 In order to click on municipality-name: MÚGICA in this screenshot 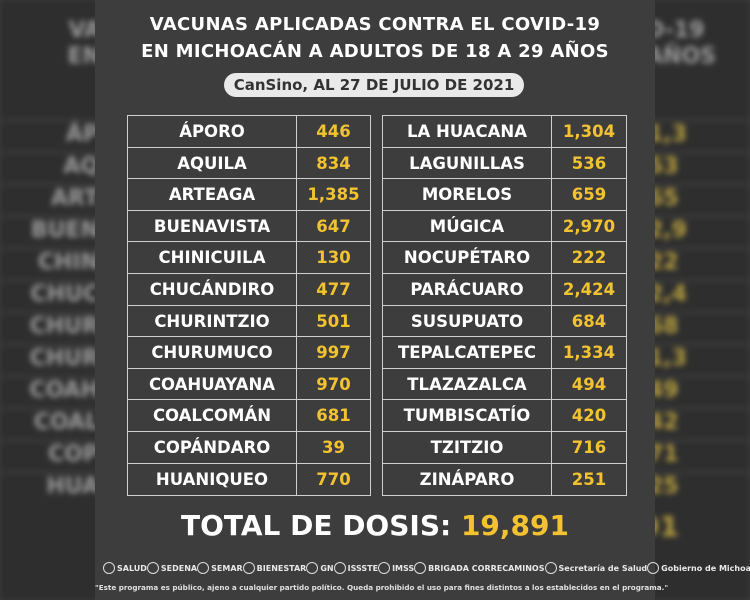, I will do `click(467, 226)`.